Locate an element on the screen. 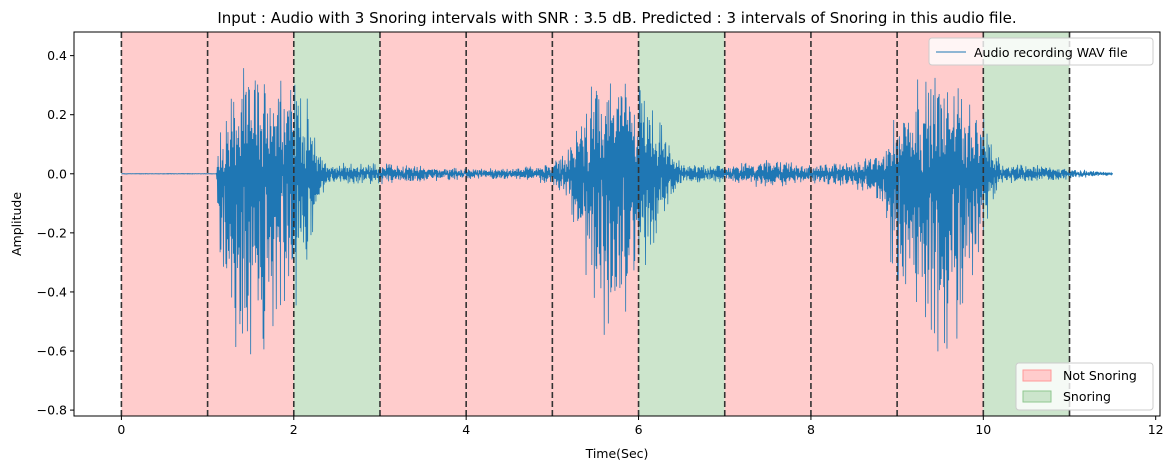 Image resolution: width=1167 pixels, height=469 pixels. legend-not-snoring-label: Not Snoring is located at coordinates (1100, 375).